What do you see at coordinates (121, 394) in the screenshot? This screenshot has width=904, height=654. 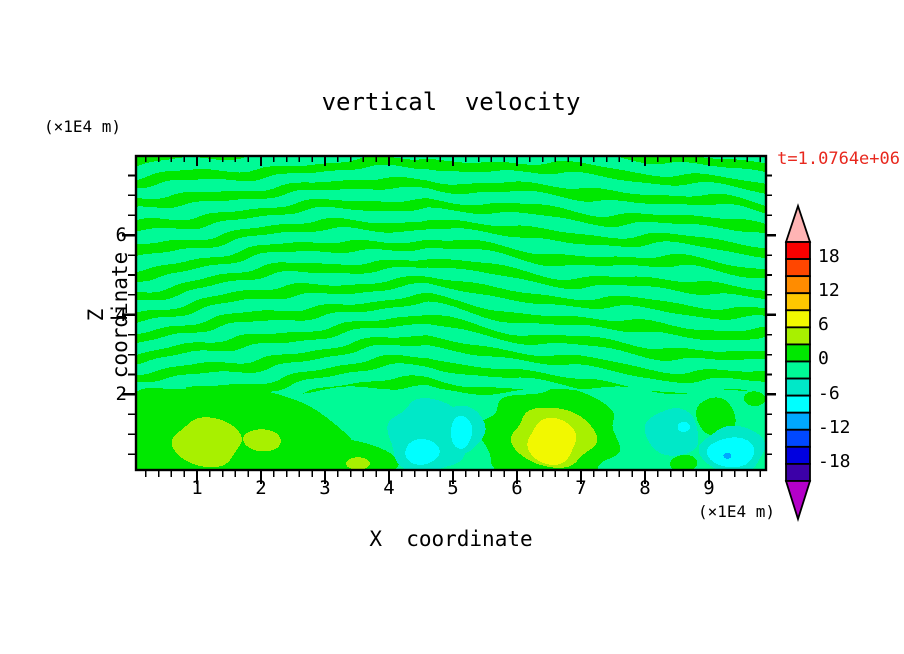 I see `y-tick-label: 2` at bounding box center [121, 394].